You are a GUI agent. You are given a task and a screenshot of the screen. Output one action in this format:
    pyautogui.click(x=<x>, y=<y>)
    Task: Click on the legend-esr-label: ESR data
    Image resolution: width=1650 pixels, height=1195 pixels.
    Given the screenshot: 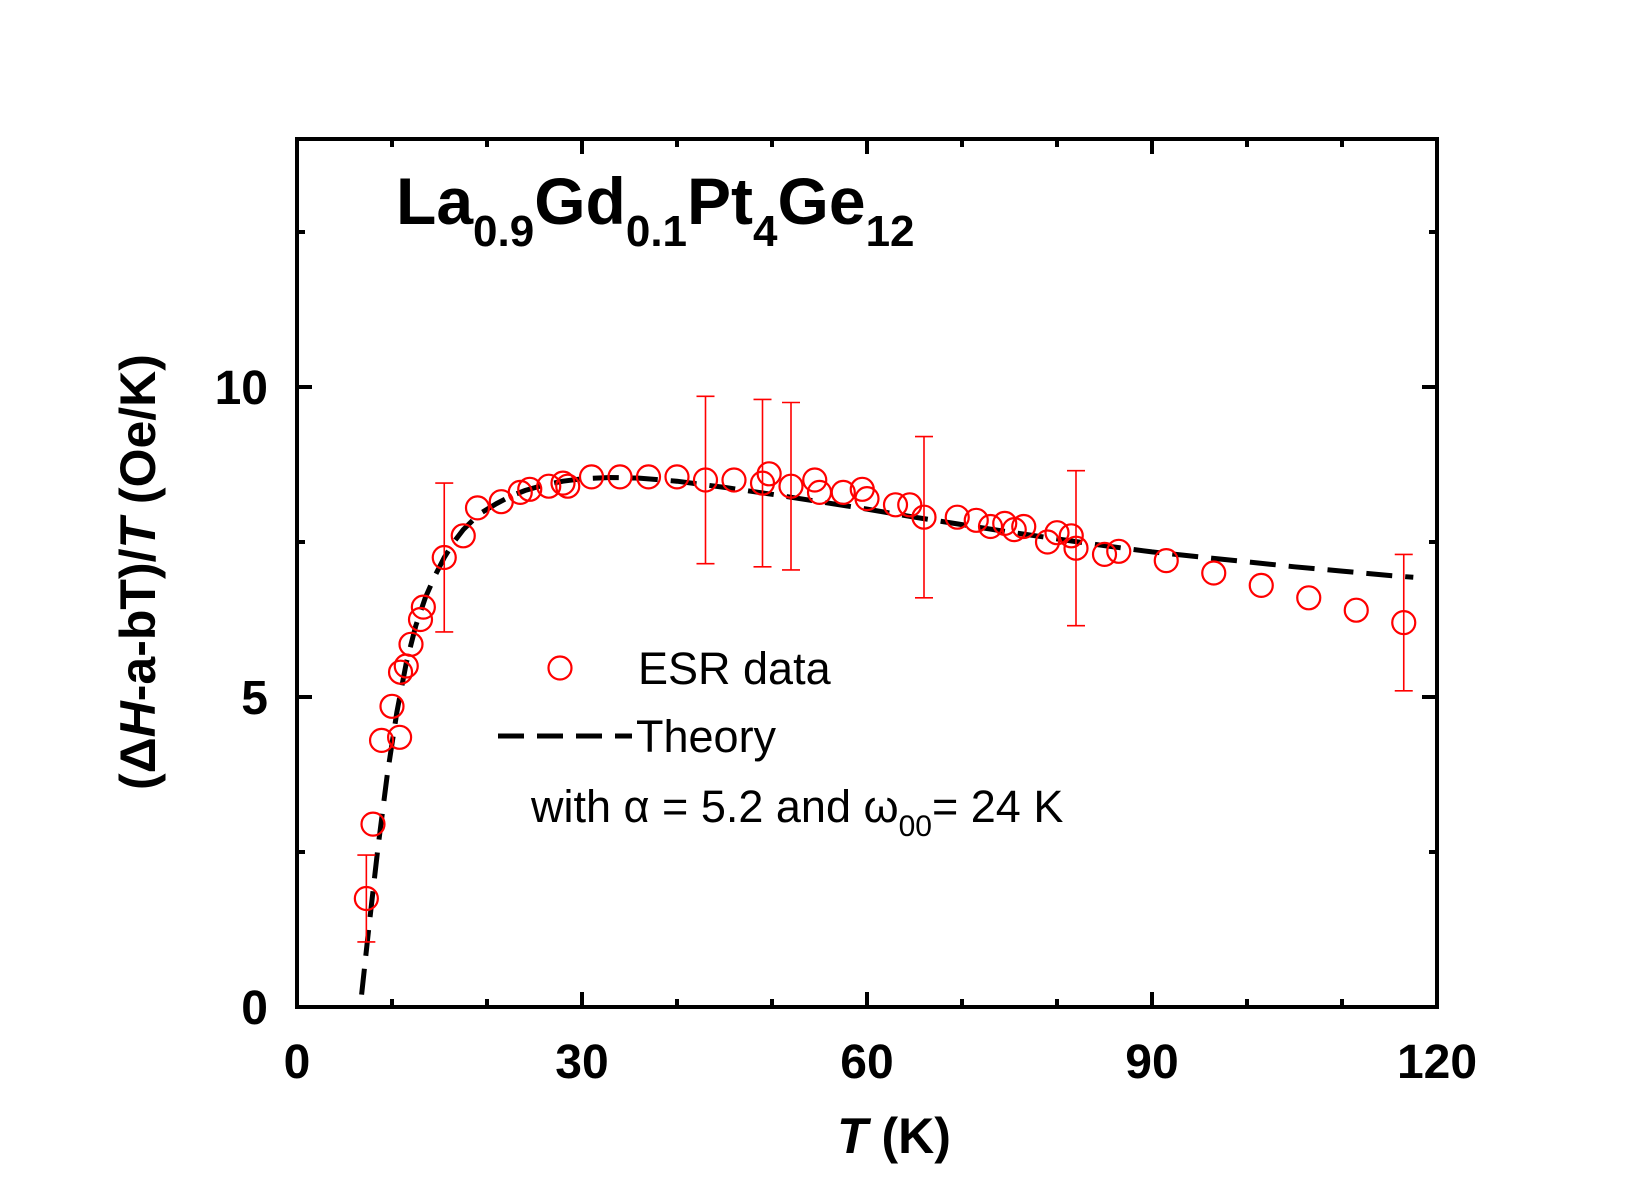 What is the action you would take?
    pyautogui.click(x=735, y=668)
    